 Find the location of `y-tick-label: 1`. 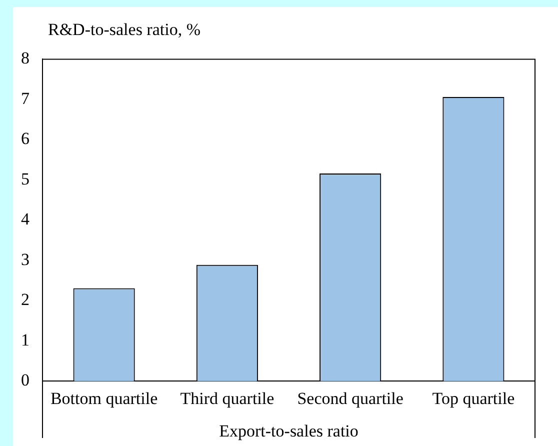

y-tick-label: 1 is located at coordinates (25, 340).